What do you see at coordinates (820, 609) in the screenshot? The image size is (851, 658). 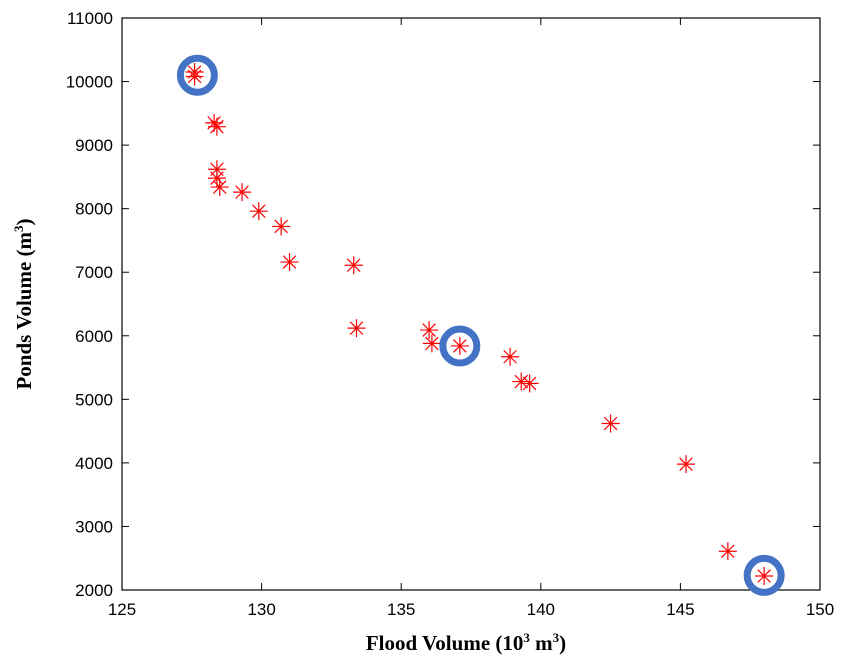 I see `x-tick-label: 150` at bounding box center [820, 609].